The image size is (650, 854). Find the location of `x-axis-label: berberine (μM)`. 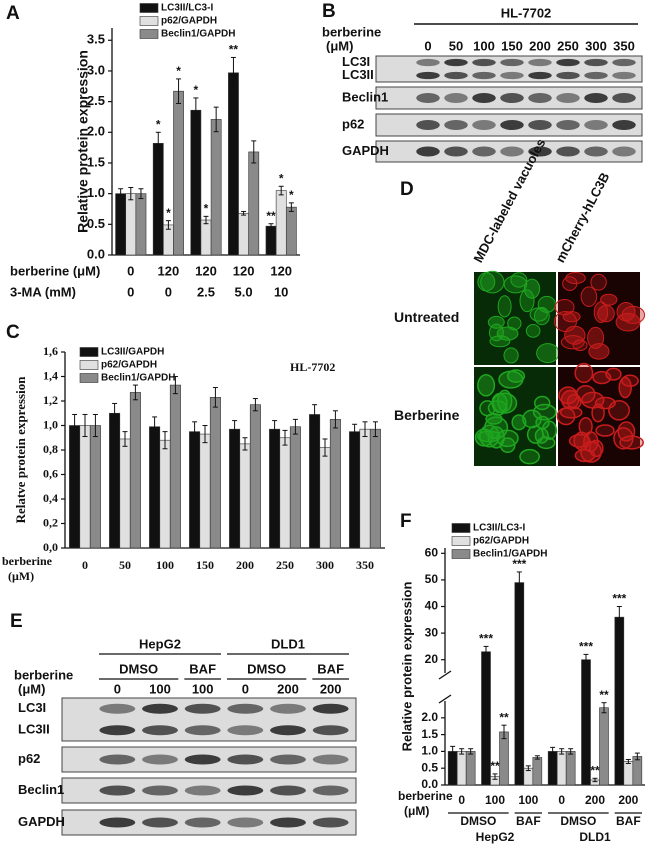

x-axis-label: berberine (μM) is located at coordinates (55, 270).